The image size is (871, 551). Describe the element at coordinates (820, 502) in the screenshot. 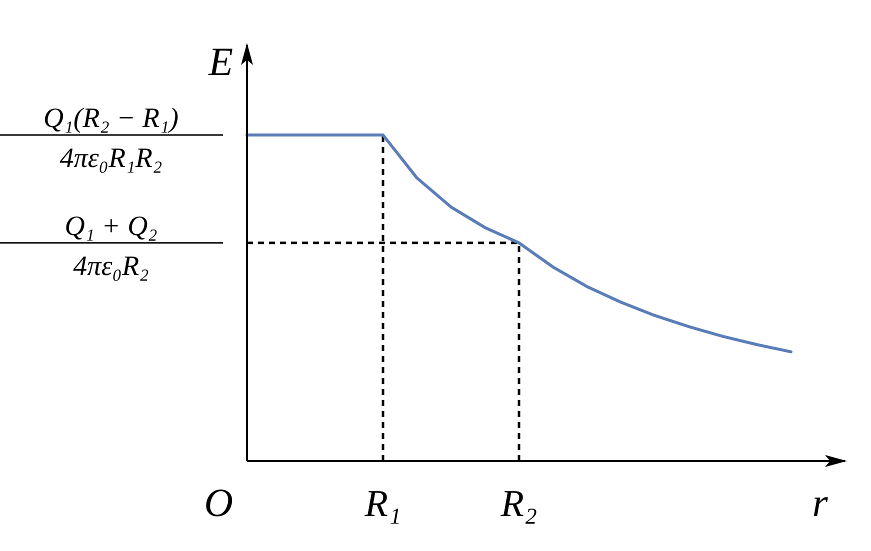

I see `x-axis-title: r` at that location.